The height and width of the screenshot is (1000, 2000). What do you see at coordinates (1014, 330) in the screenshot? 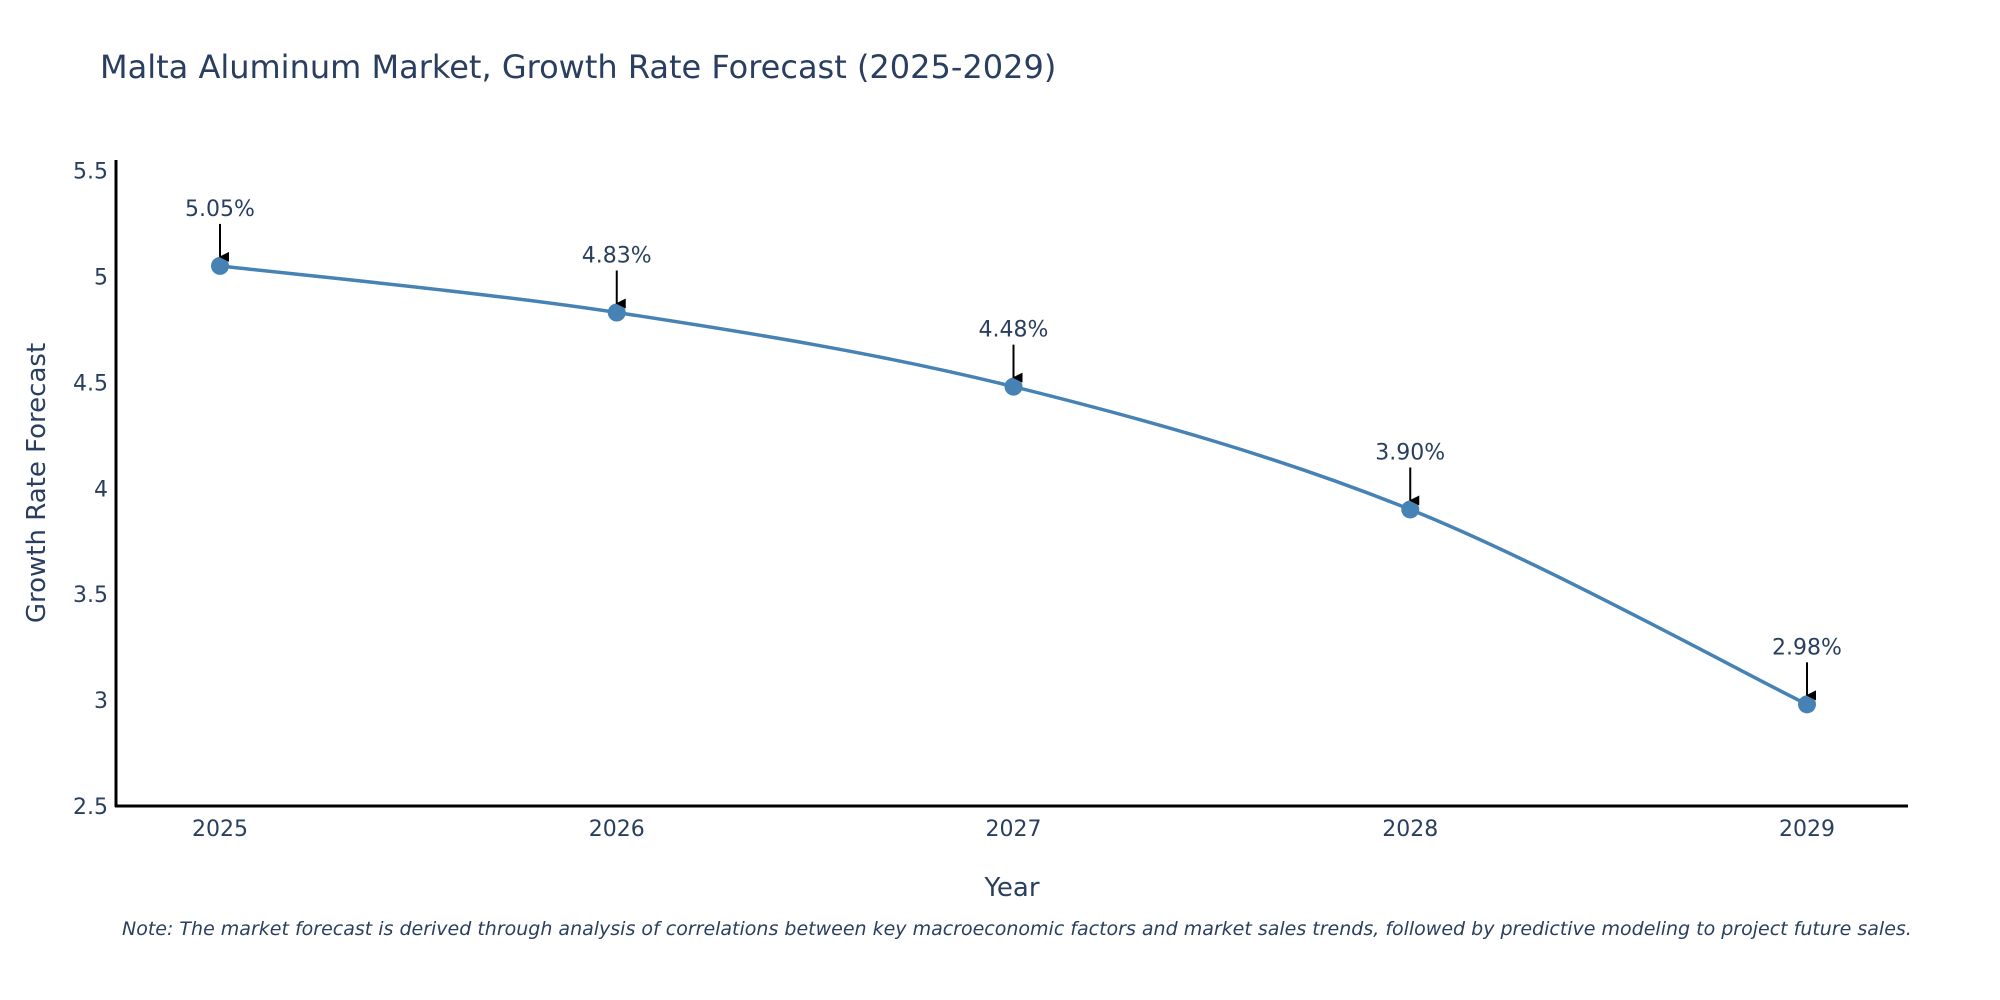
I see `data-label: 4.48%` at bounding box center [1014, 330].